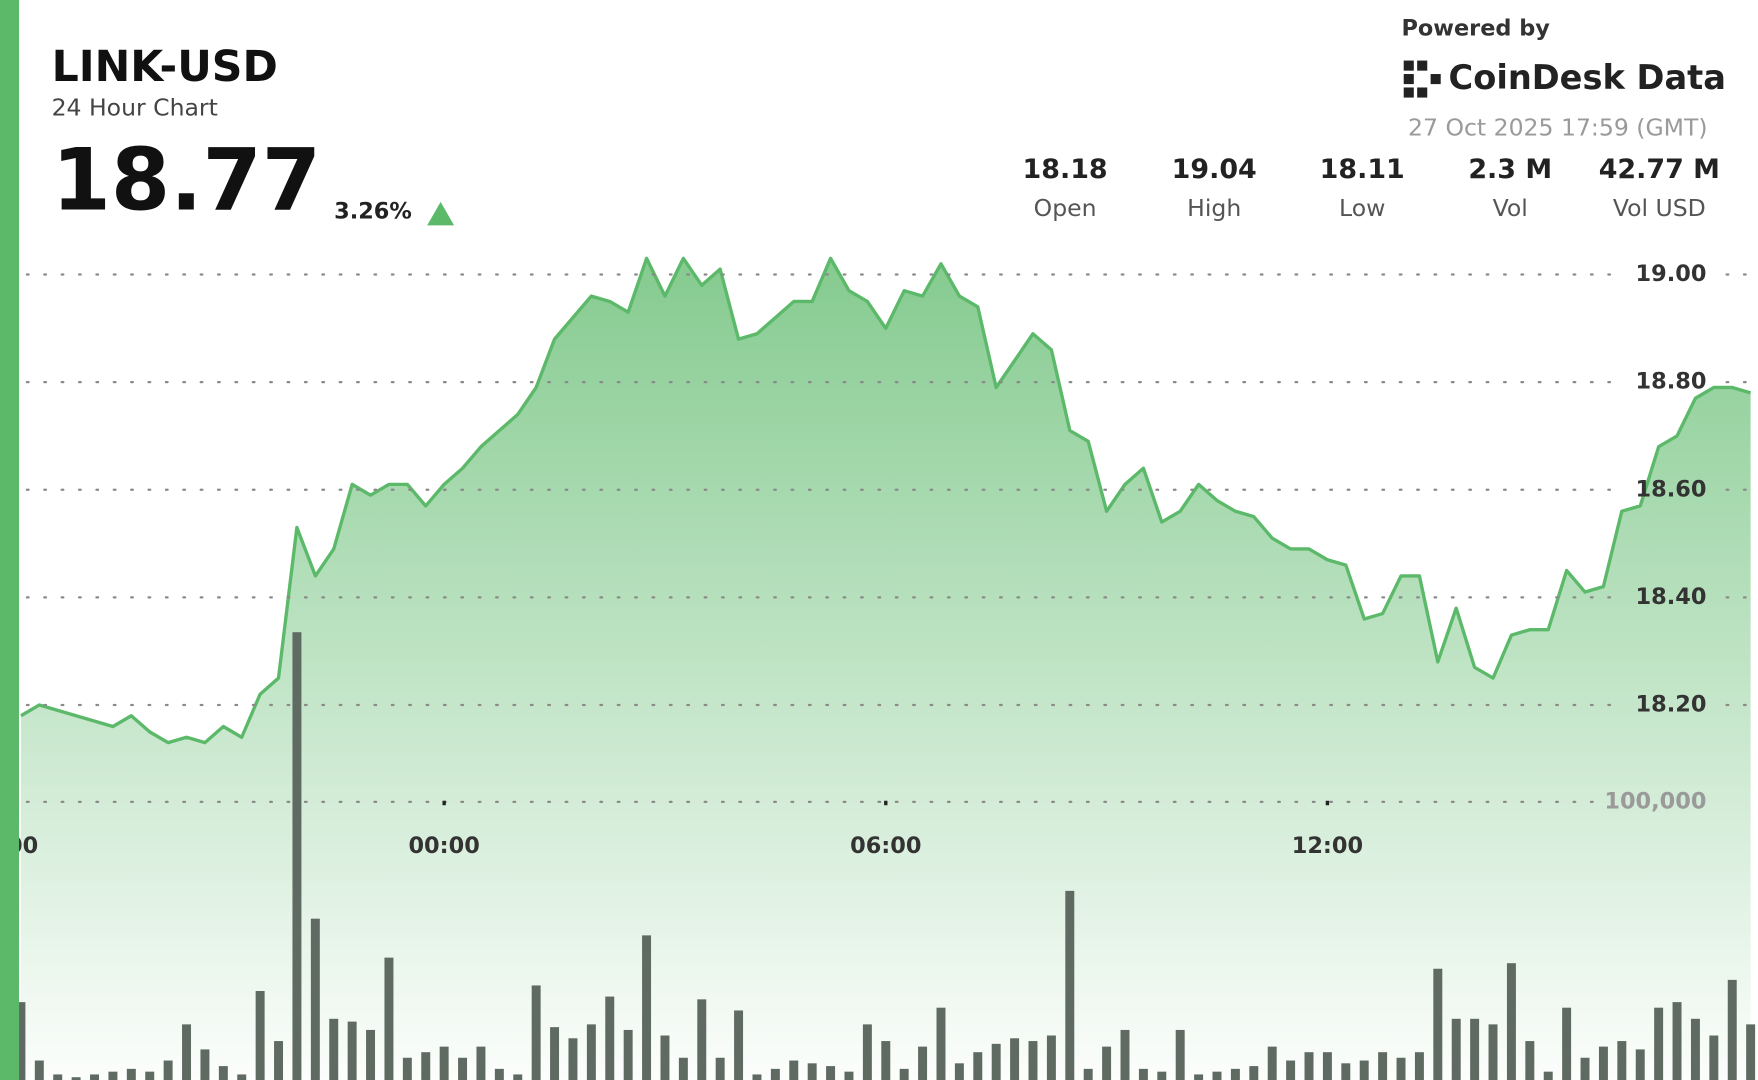 The image size is (1758, 1080). What do you see at coordinates (1659, 208) in the screenshot?
I see `stat-label: Vol USD` at bounding box center [1659, 208].